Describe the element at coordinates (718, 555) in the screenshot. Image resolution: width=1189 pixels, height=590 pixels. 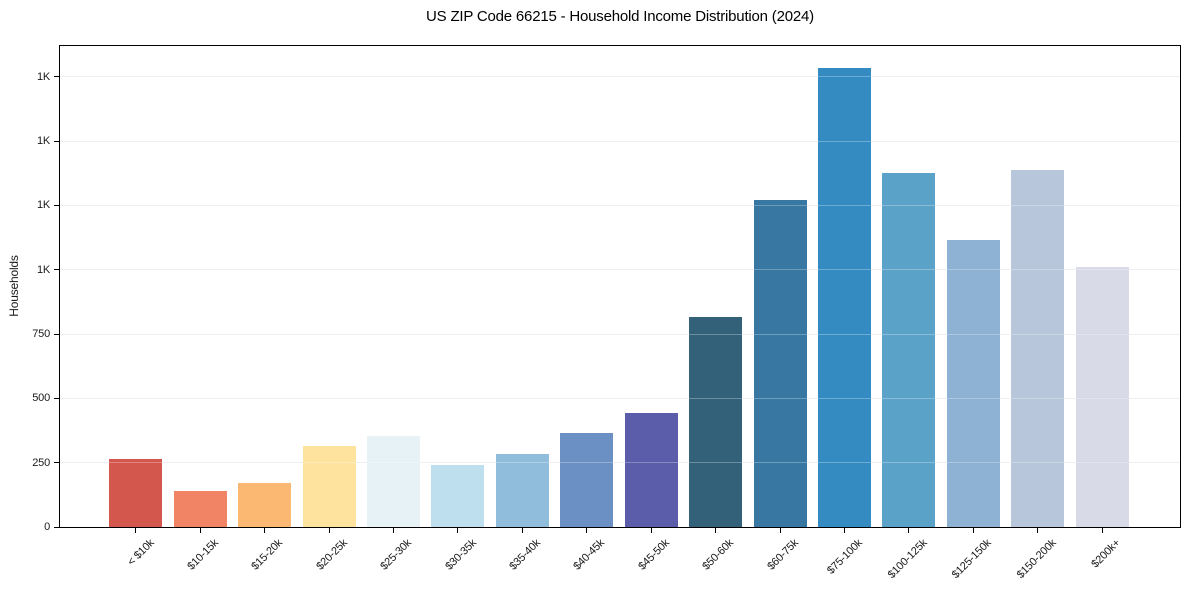
I see `x-tick-label: $50-60k` at that location.